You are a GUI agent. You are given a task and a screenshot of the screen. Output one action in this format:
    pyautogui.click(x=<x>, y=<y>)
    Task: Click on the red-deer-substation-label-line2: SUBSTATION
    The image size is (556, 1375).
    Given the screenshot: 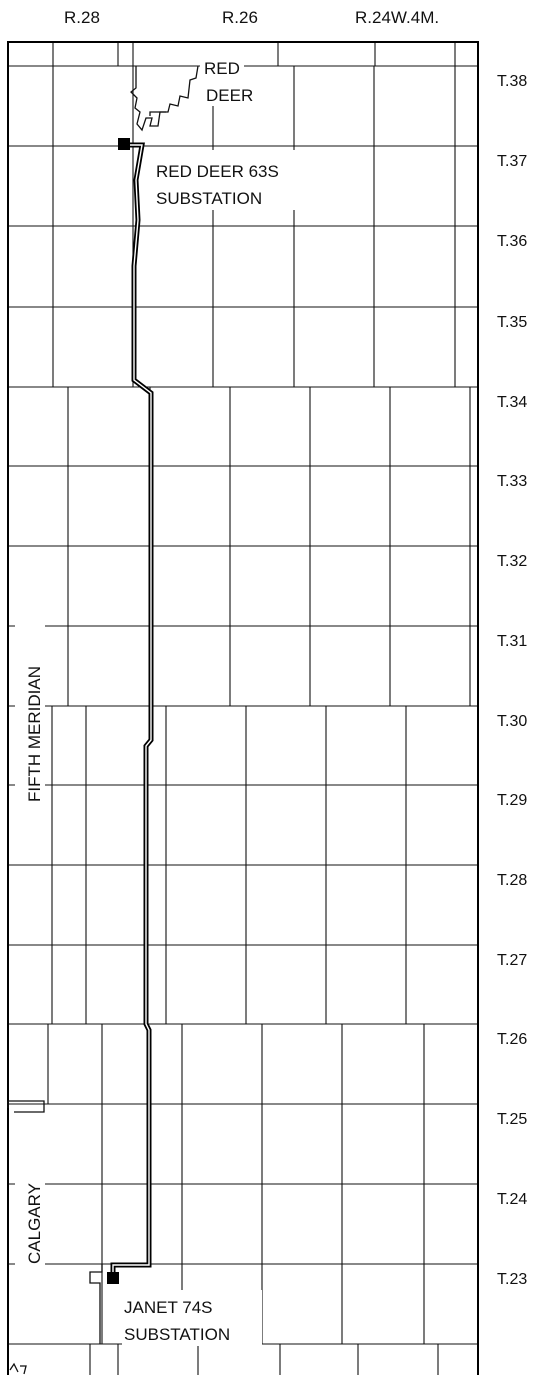 What is the action you would take?
    pyautogui.click(x=209, y=198)
    